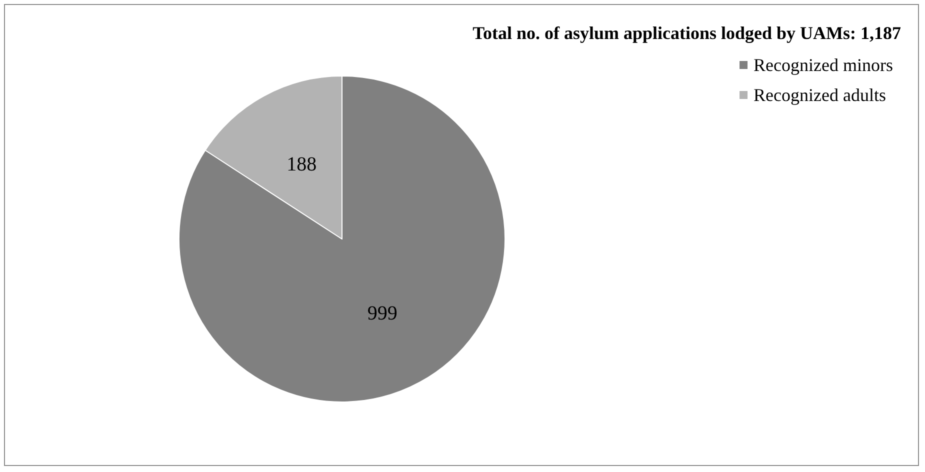  What do you see at coordinates (687, 33) in the screenshot?
I see `chart-title: Total no. of asylum applications lodged by UAMs: 1,187` at bounding box center [687, 33].